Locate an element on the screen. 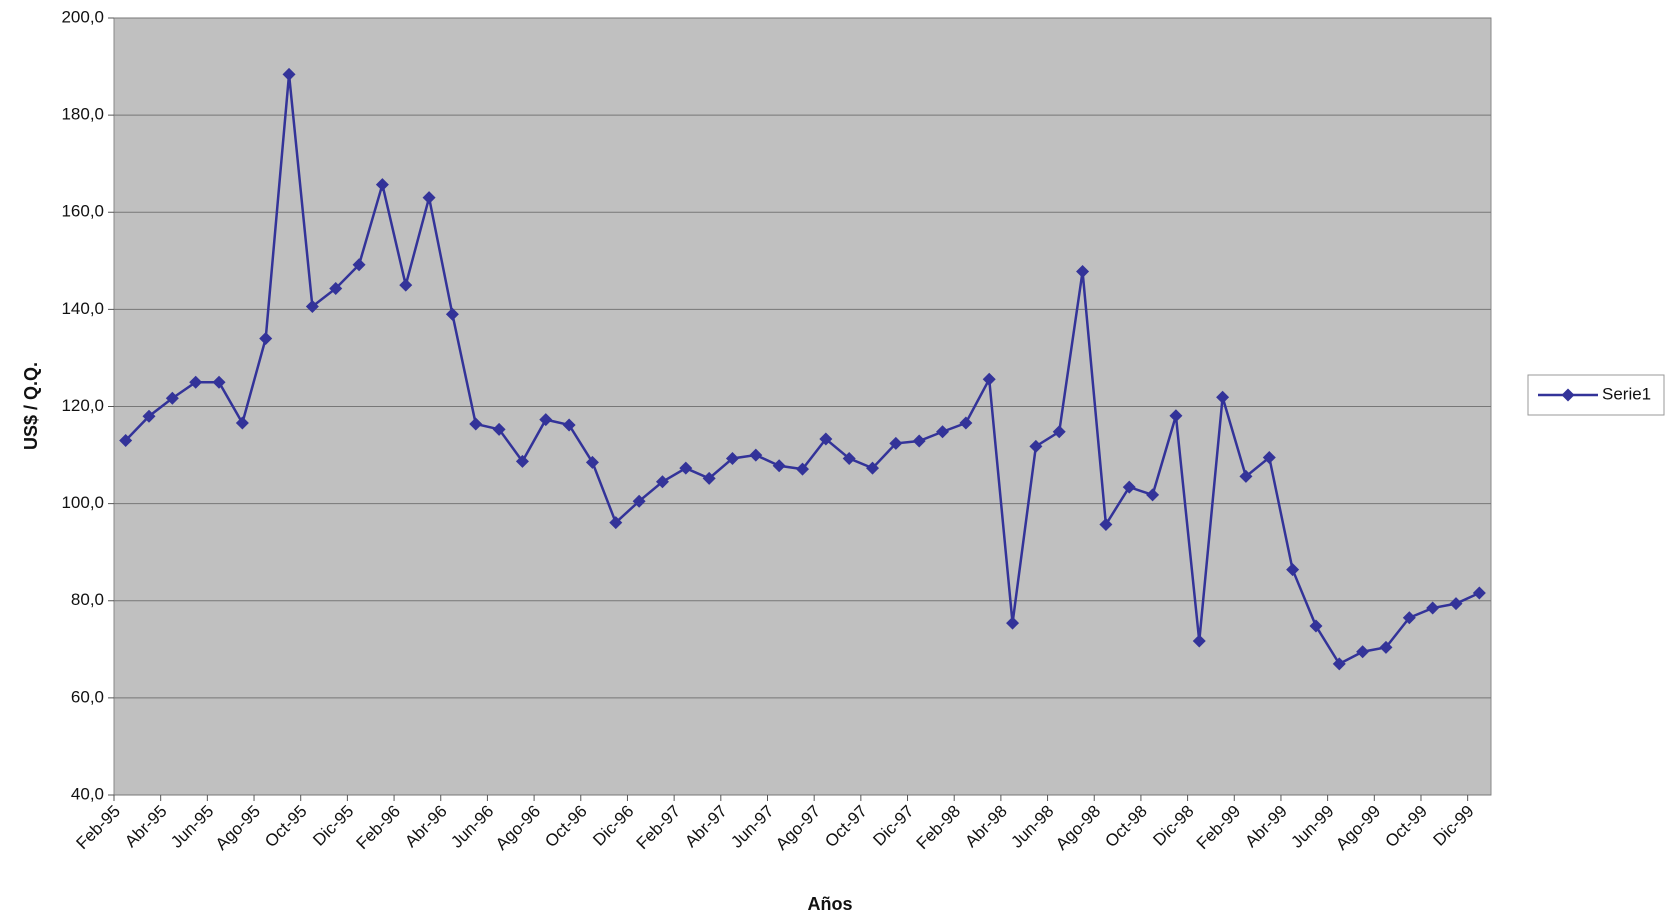 The height and width of the screenshot is (922, 1671). x-tick-label: Oct-97 is located at coordinates (846, 827).